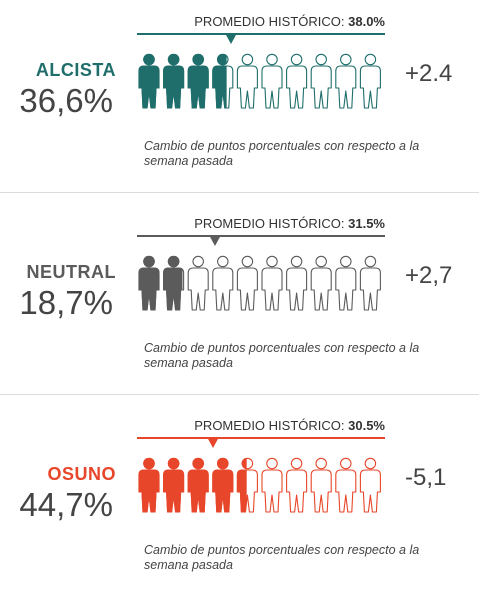 The width and height of the screenshot is (479, 596). What do you see at coordinates (66, 504) in the screenshot?
I see `series-value: 44,7%` at bounding box center [66, 504].